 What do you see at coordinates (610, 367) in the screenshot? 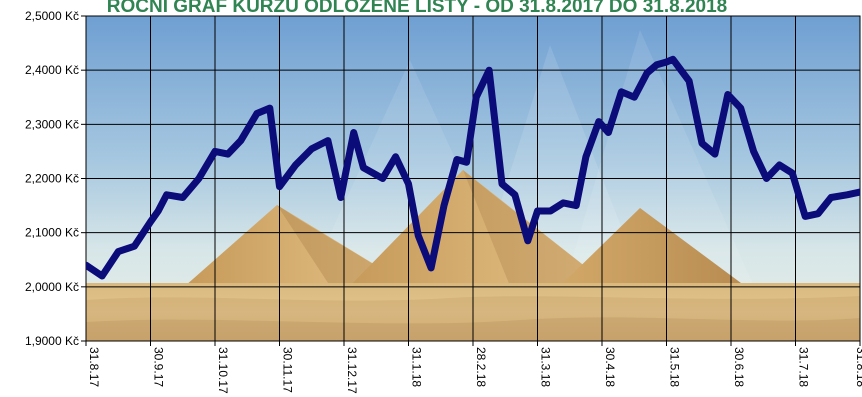
I see `x-tick-label: 30.4.18` at bounding box center [610, 367].